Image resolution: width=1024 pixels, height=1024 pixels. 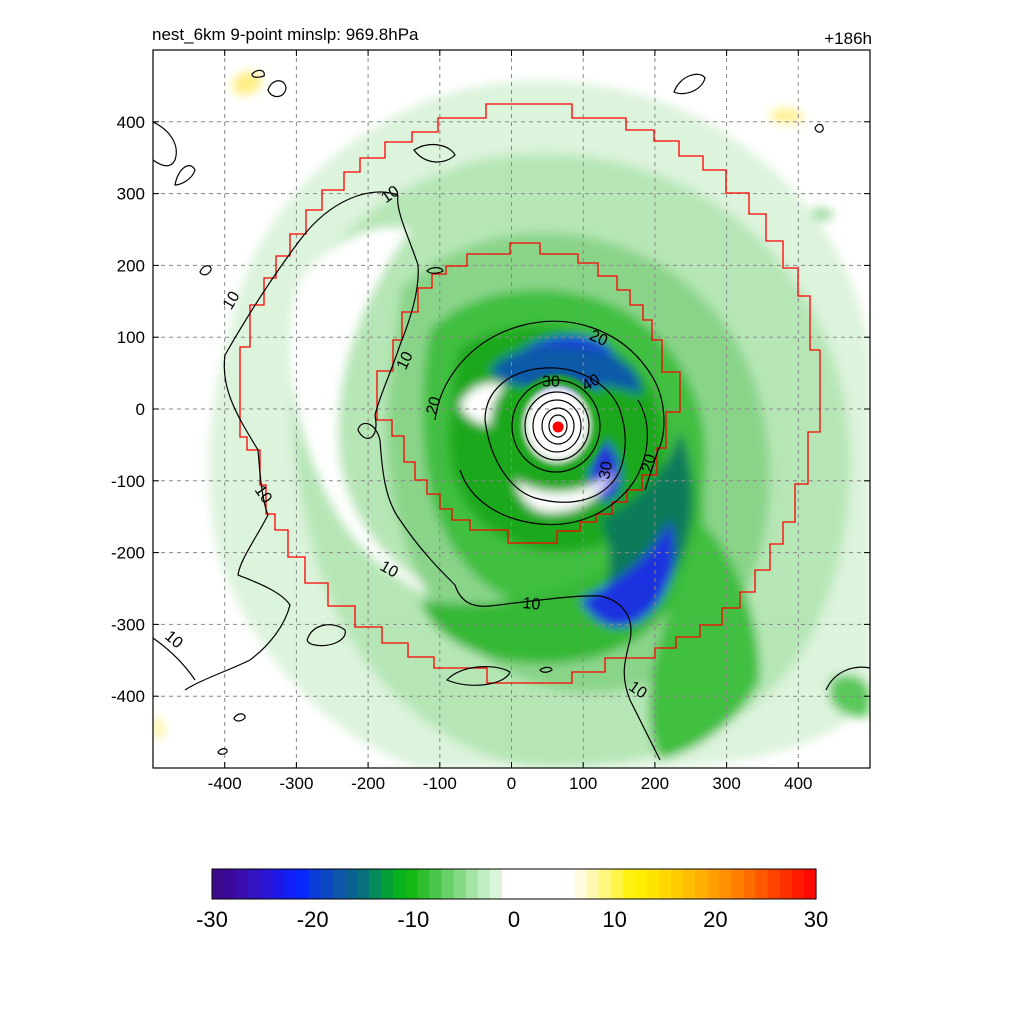 What do you see at coordinates (546, 669) in the screenshot?
I see `contour-loop-l` at bounding box center [546, 669].